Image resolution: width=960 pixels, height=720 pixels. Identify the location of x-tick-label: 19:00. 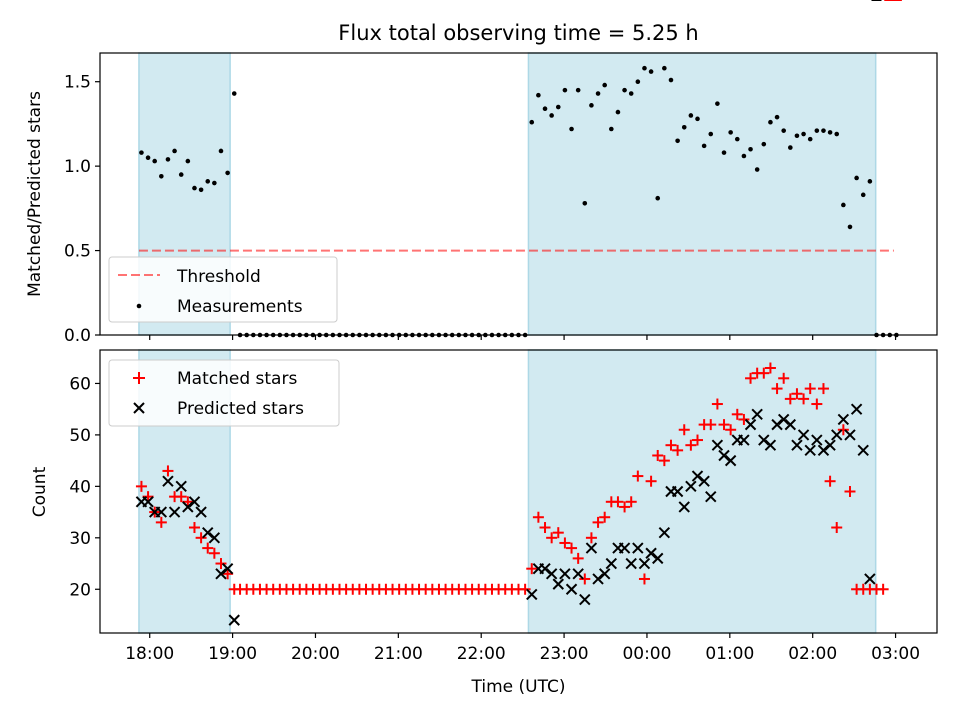
(232, 654).